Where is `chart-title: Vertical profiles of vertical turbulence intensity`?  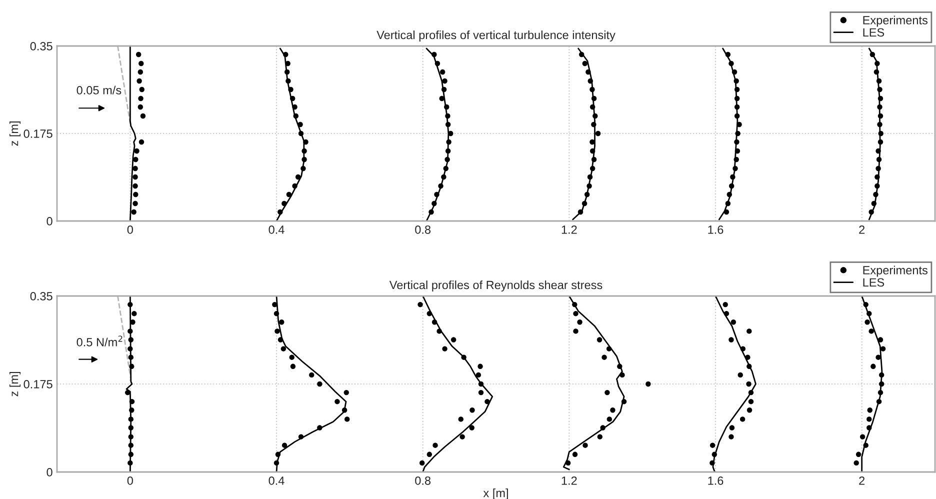
chart-title: Vertical profiles of vertical turbulence intensity is located at coordinates (496, 36).